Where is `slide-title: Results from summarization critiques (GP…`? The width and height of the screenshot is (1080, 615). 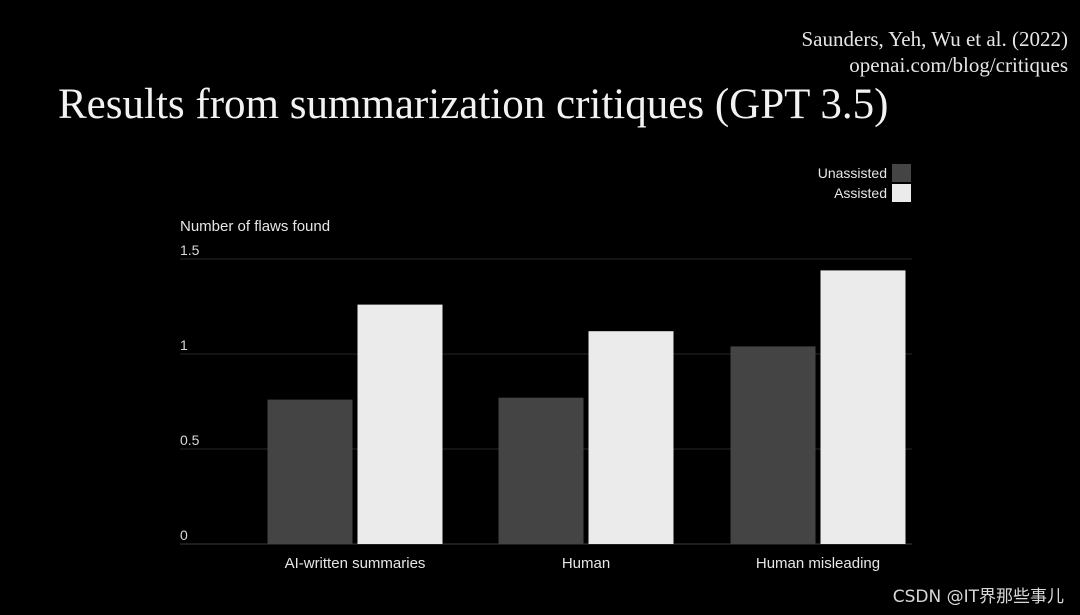 slide-title: Results from summarization critiques (GP… is located at coordinates (473, 104).